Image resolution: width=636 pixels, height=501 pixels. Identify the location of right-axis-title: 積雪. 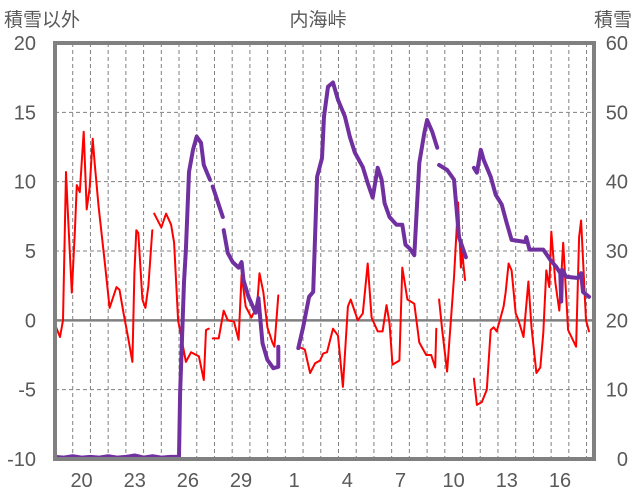
(613, 20).